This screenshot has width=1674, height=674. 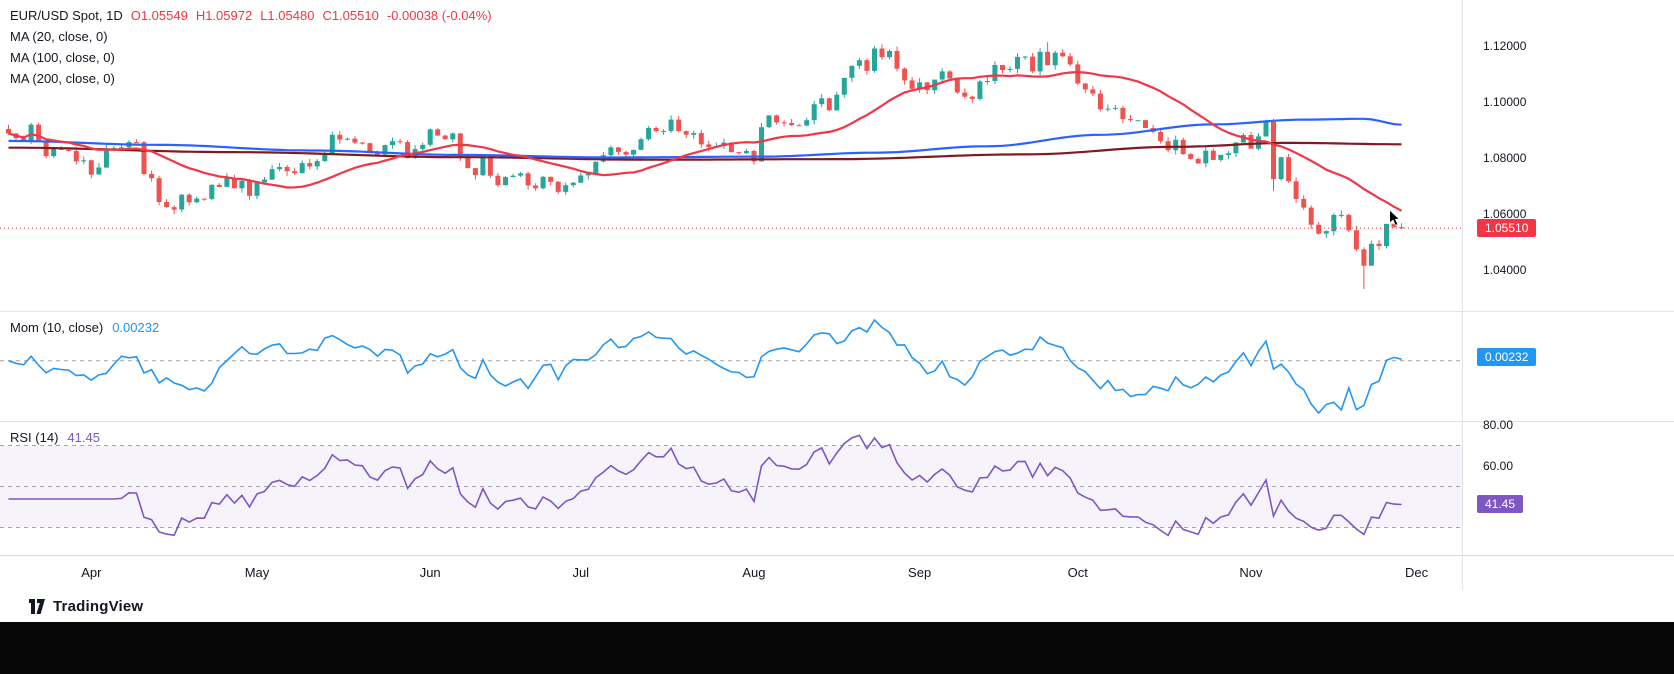 What do you see at coordinates (731, 366) in the screenshot?
I see `momentum-chart` at bounding box center [731, 366].